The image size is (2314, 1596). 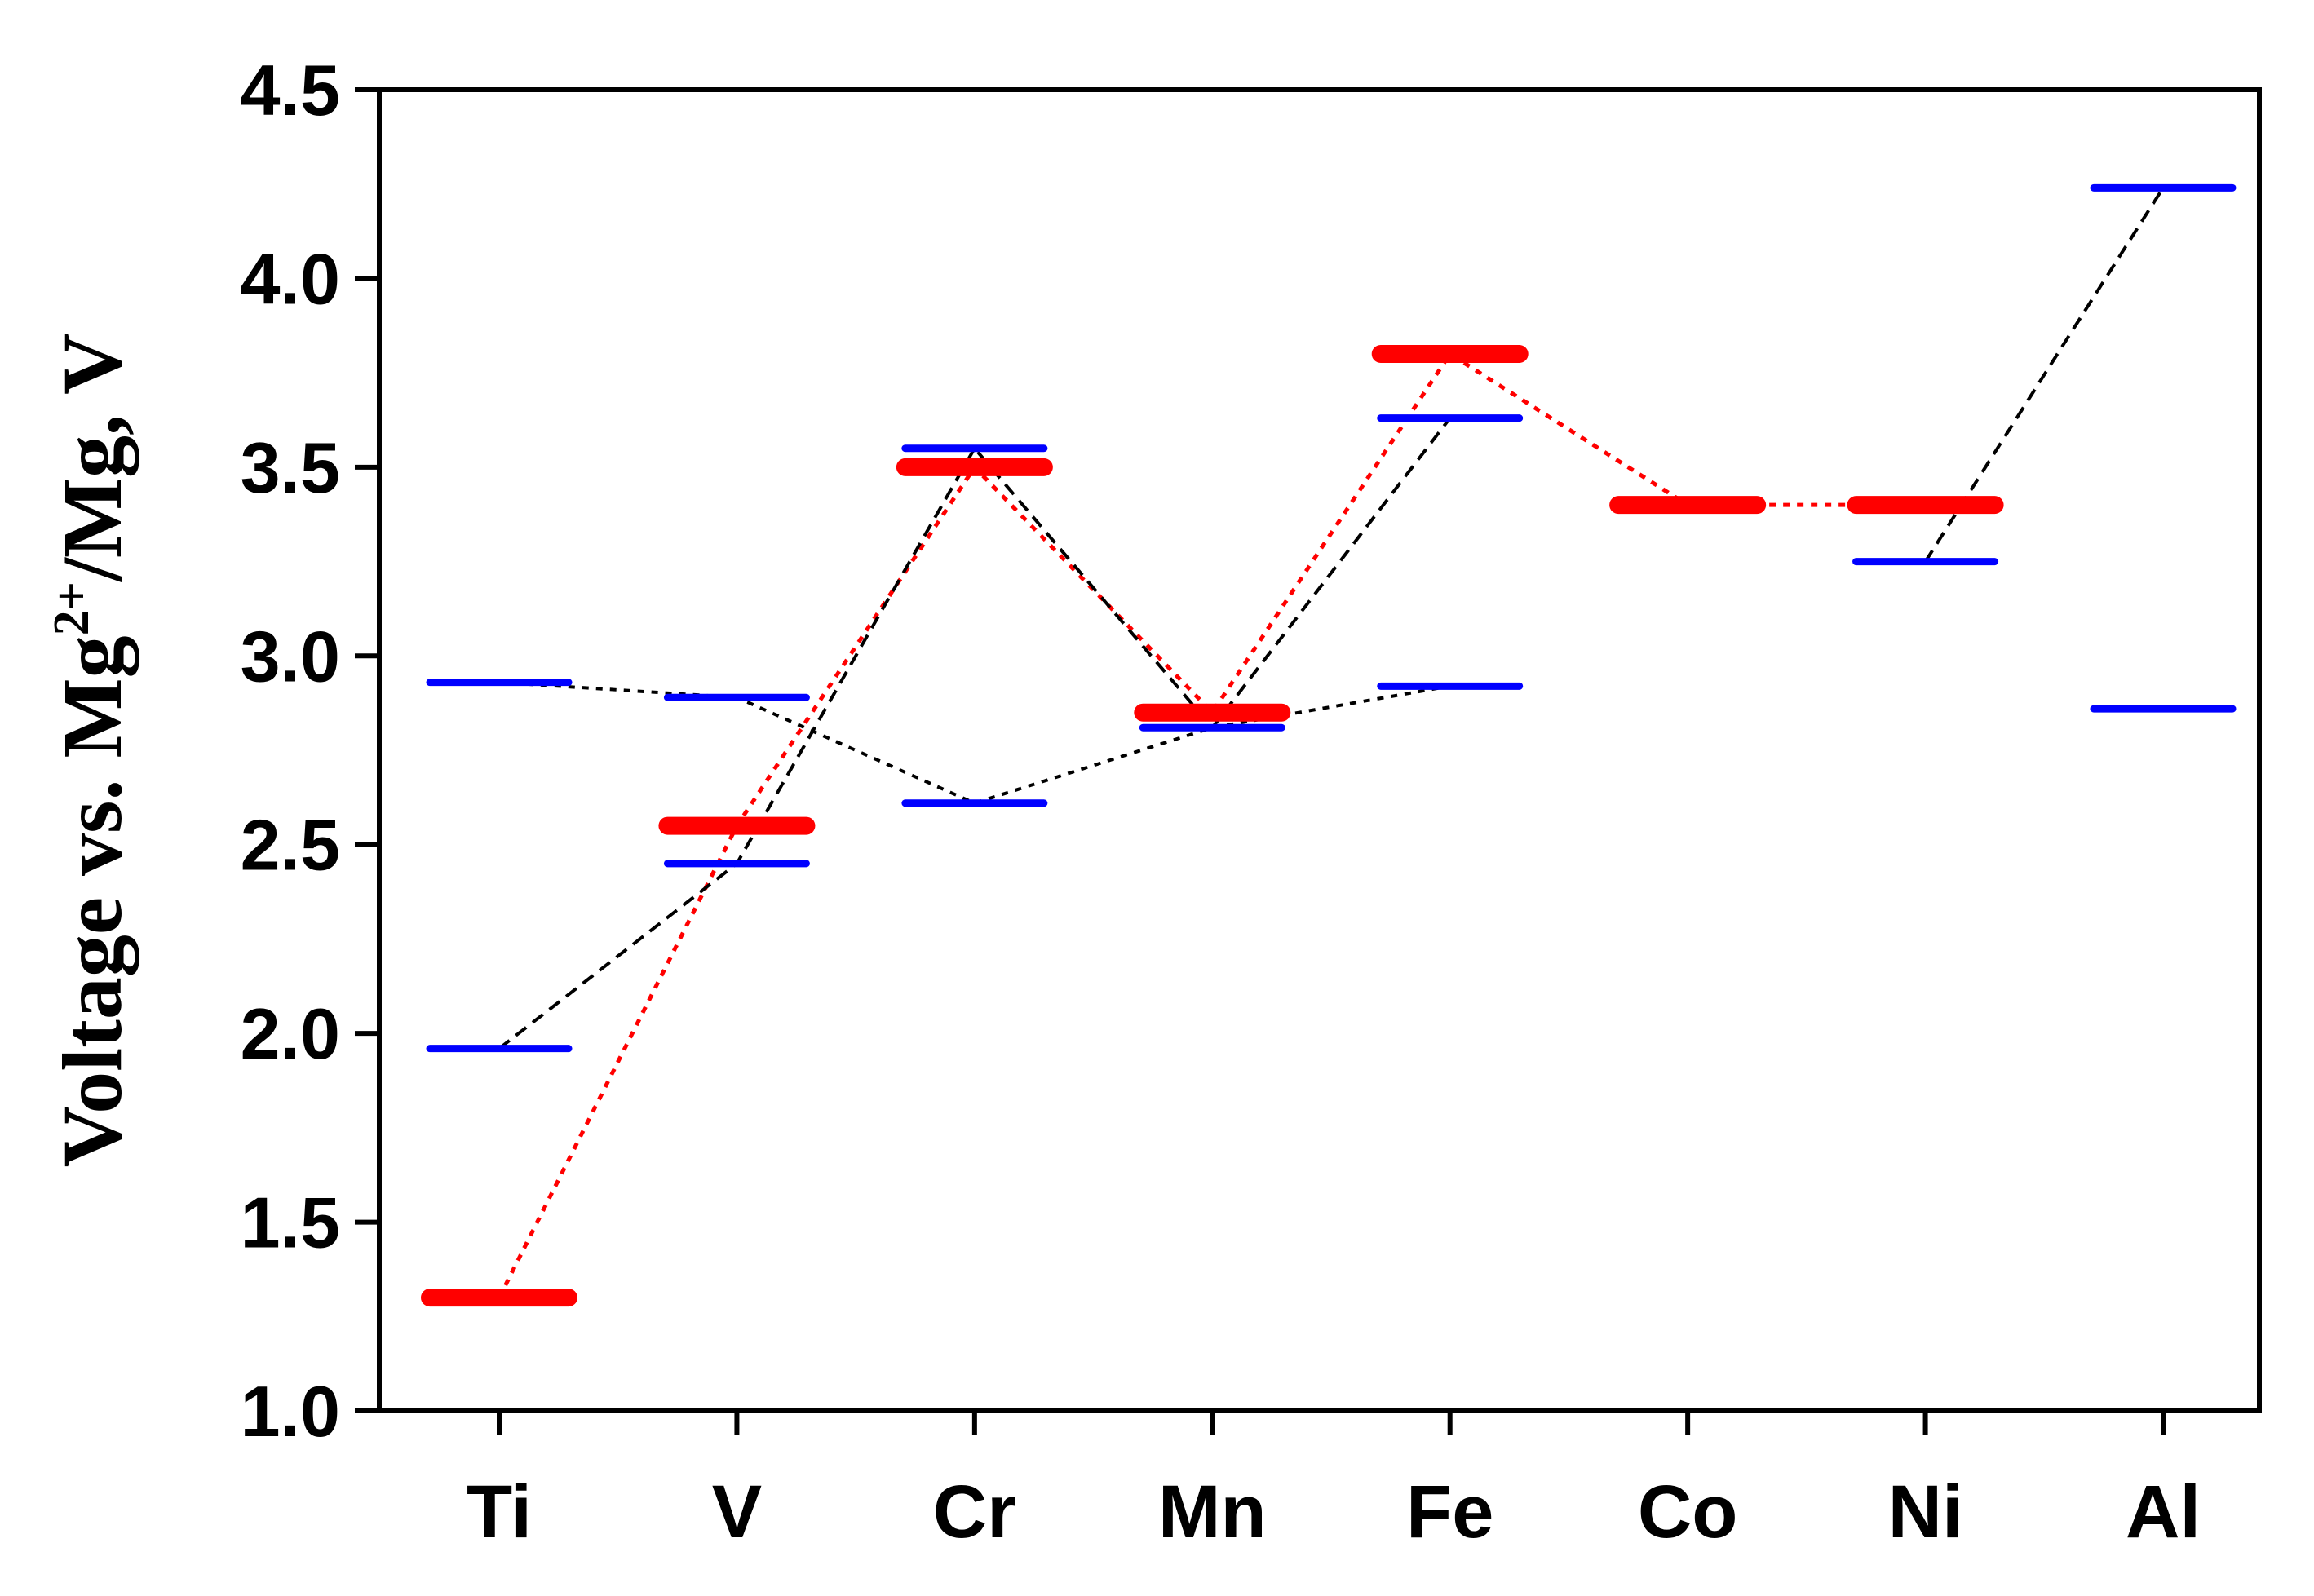 What do you see at coordinates (2163, 1512) in the screenshot?
I see `x-tick-label: Al` at bounding box center [2163, 1512].